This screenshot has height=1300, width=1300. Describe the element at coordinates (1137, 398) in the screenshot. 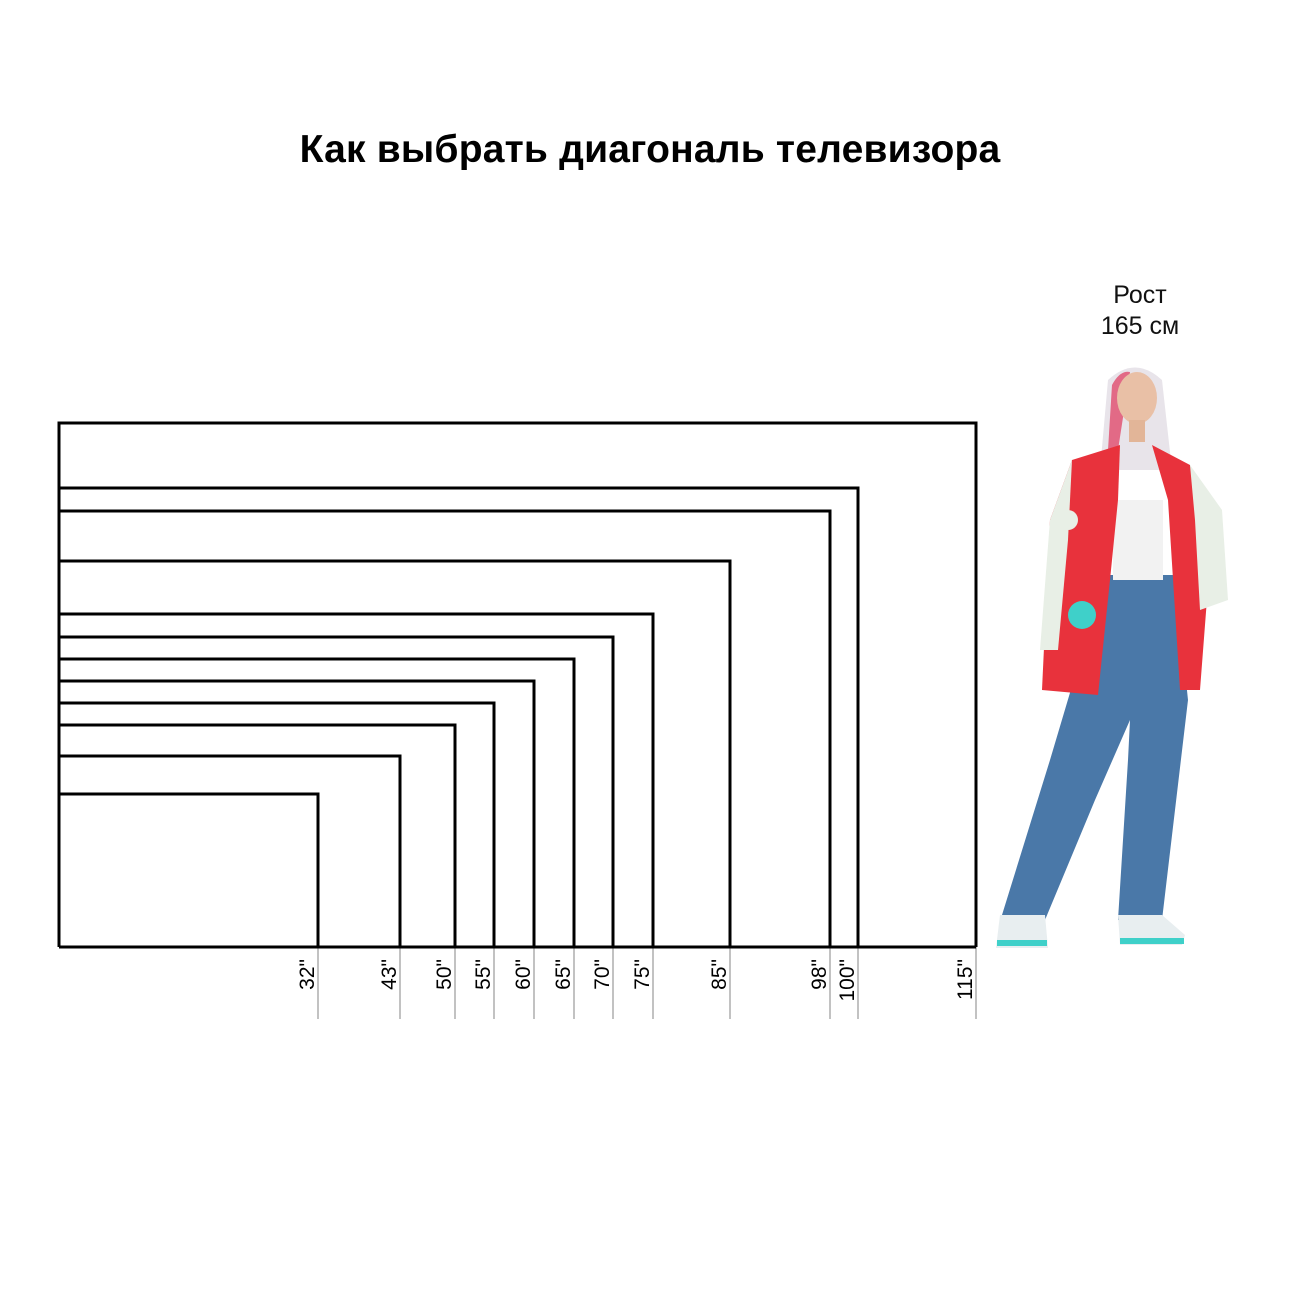

I see `head` at that location.